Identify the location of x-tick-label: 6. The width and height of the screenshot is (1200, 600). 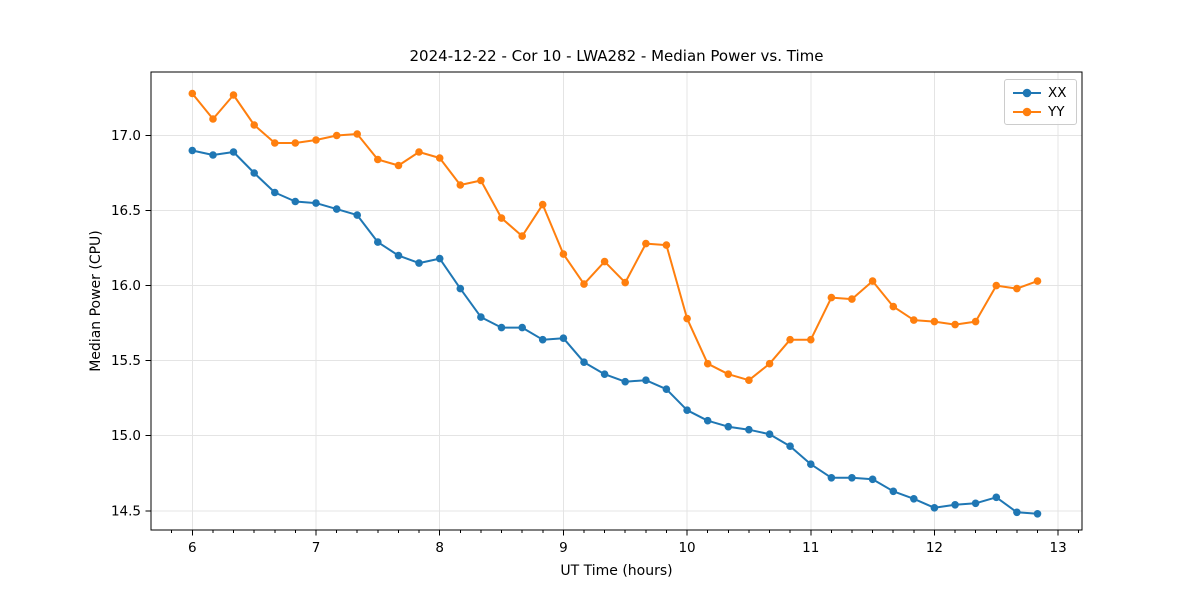
(192, 548).